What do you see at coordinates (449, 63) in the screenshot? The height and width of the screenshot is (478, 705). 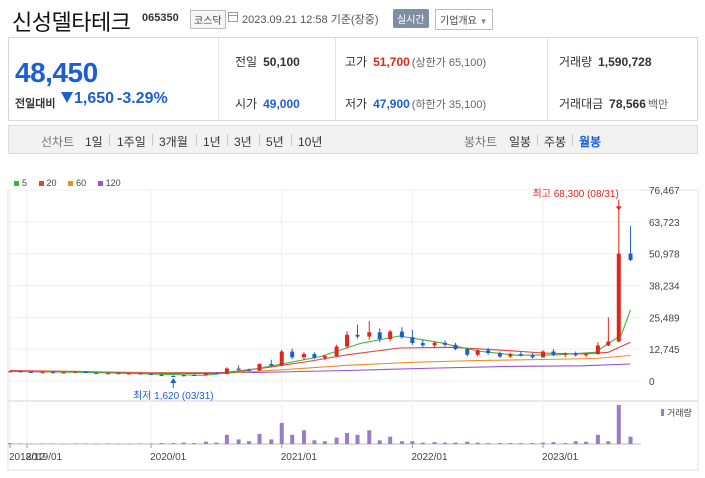 I see `stat-note: (상한가 65,100)` at bounding box center [449, 63].